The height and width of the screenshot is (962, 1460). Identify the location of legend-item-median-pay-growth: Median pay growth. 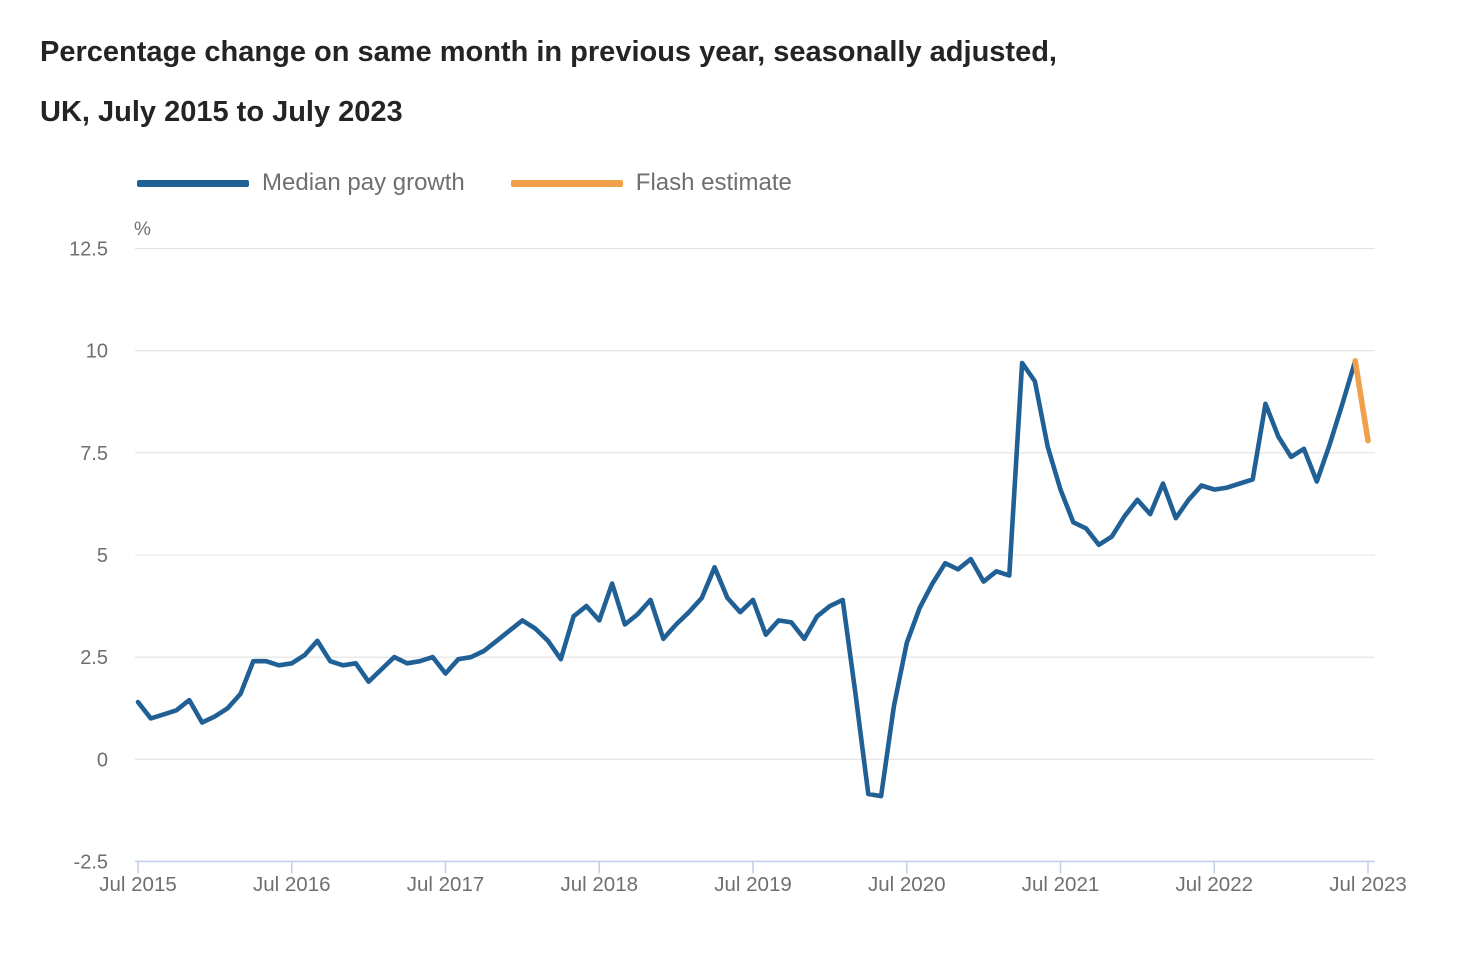
(301, 183).